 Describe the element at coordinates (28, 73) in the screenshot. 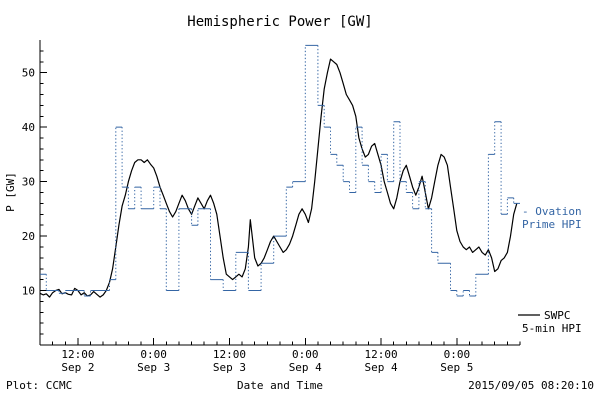

I see `y-tick-label: 50` at that location.